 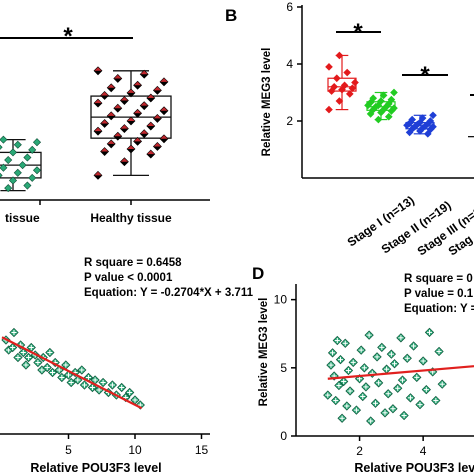 I want to click on panel-label-b: B, so click(x=231, y=15).